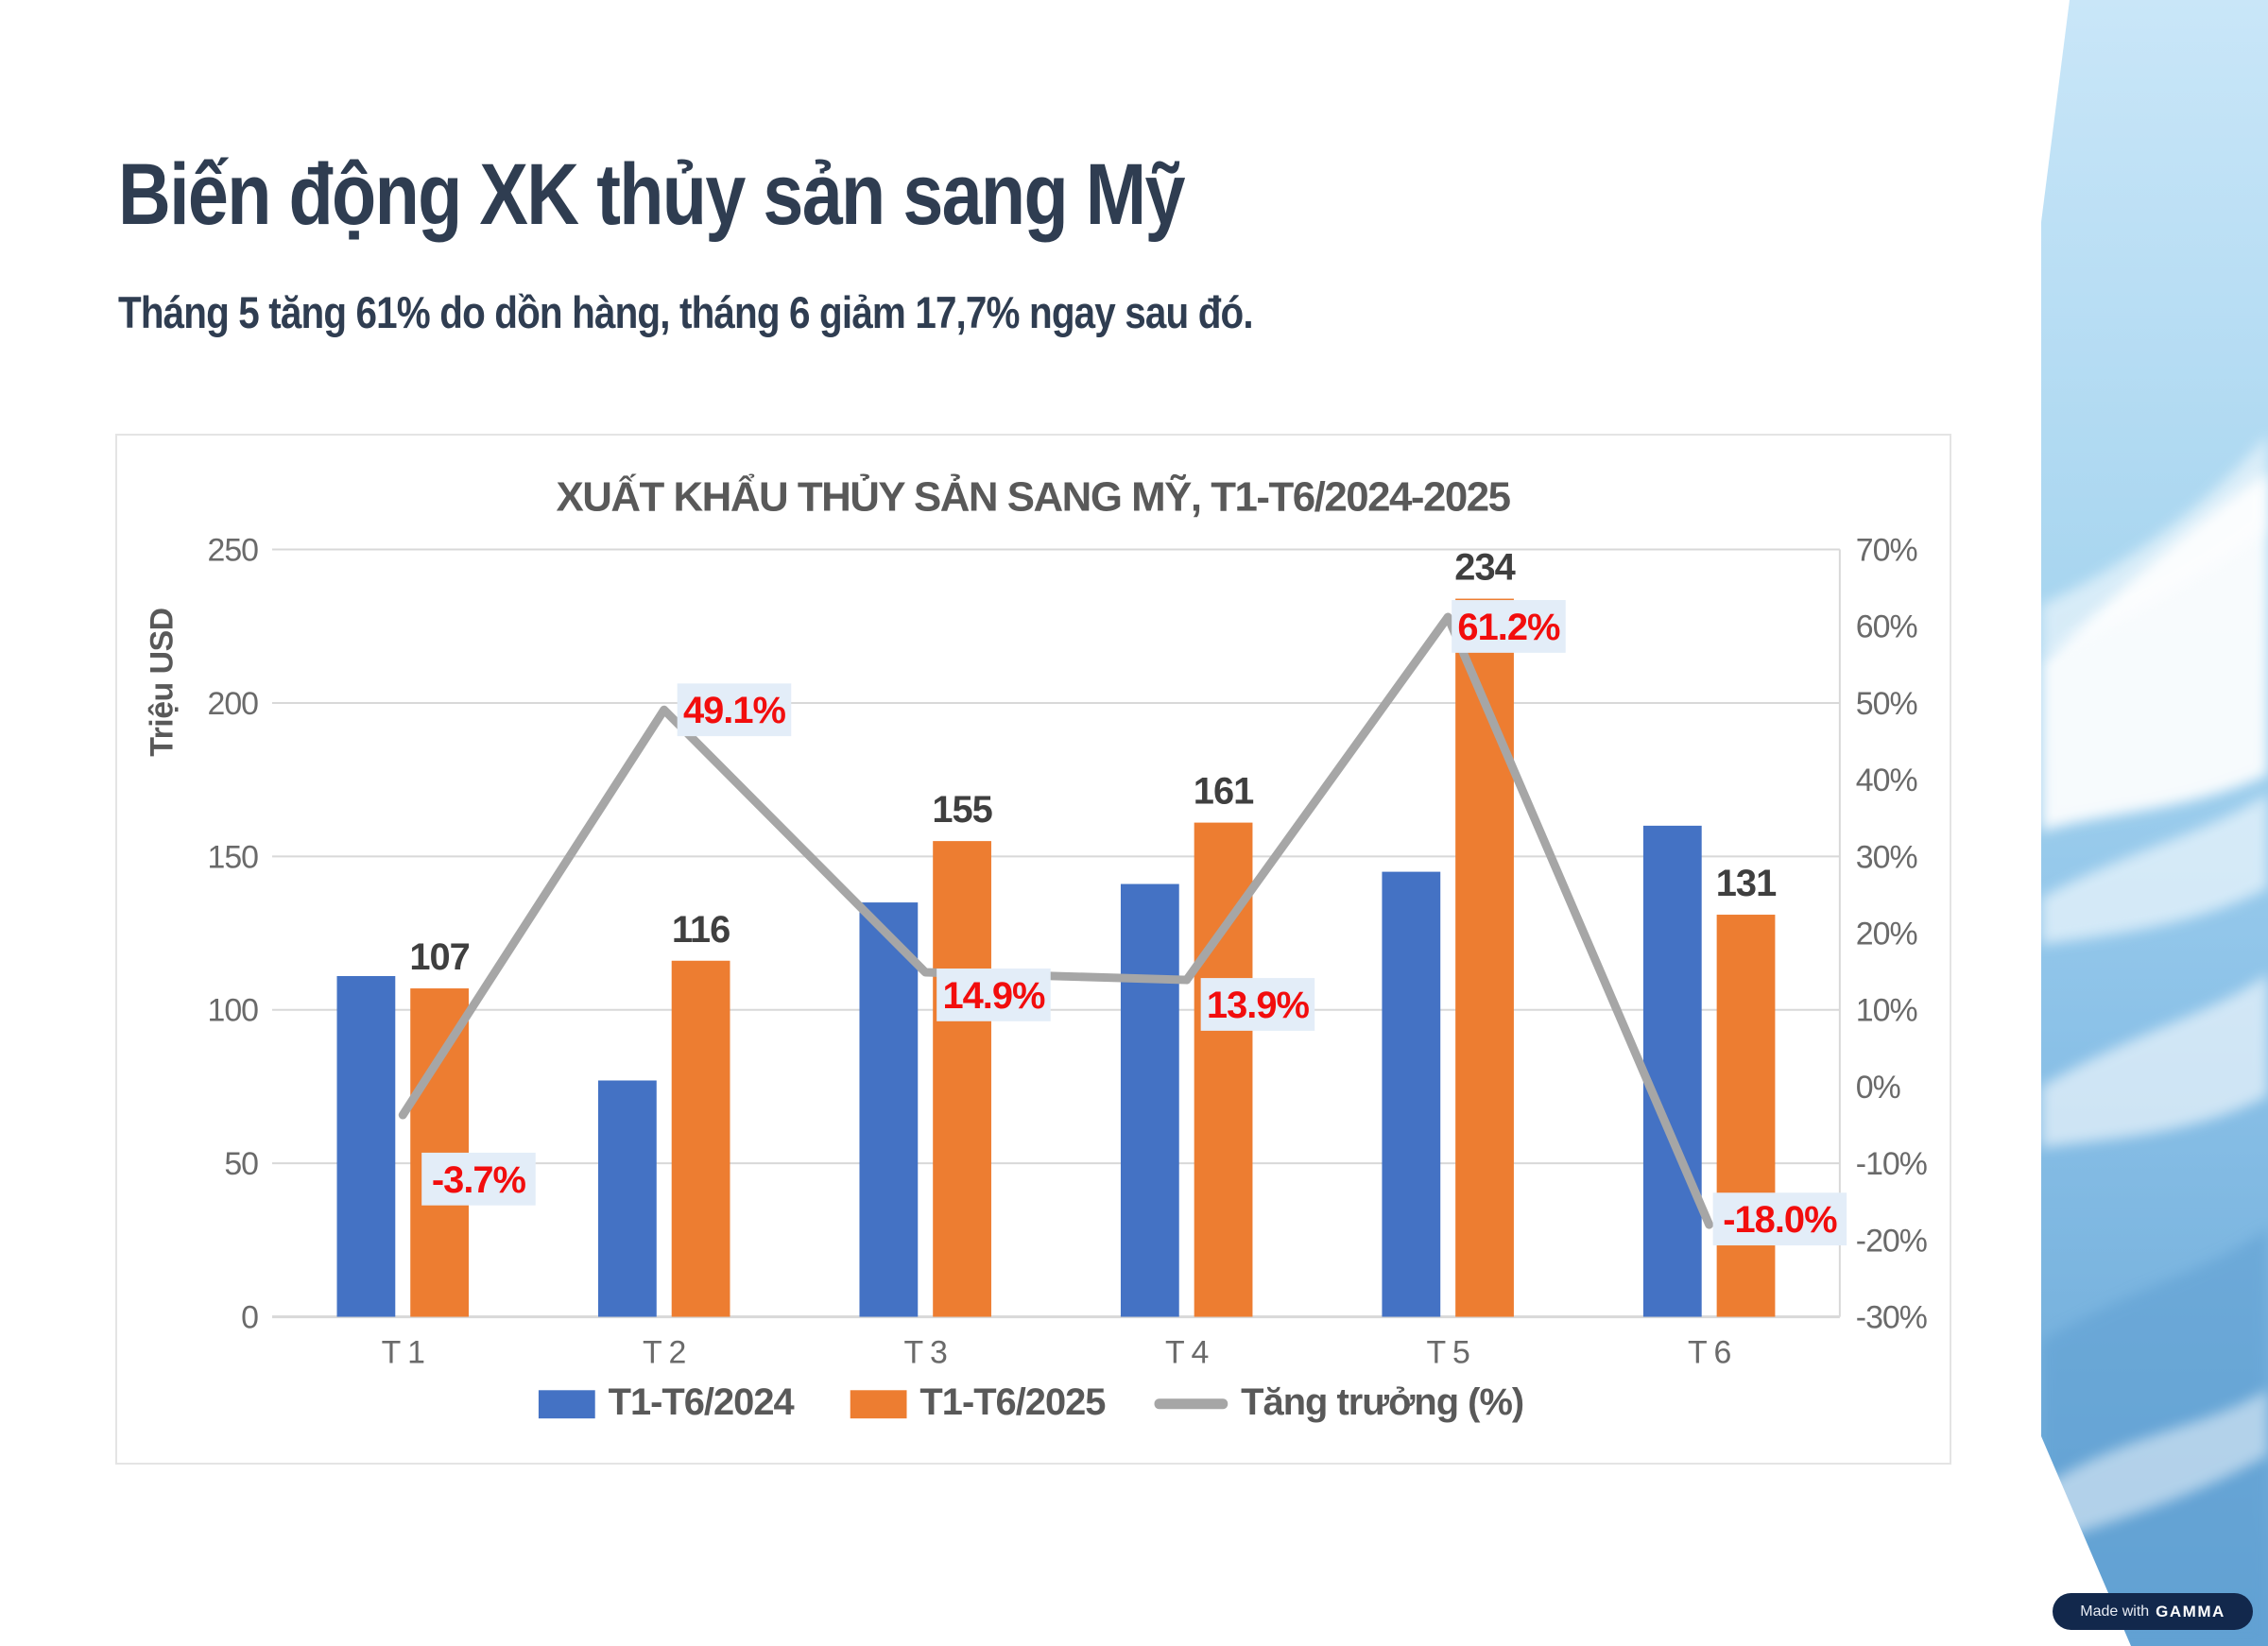  I want to click on right-axis-tick-label: -20%, so click(1891, 1241).